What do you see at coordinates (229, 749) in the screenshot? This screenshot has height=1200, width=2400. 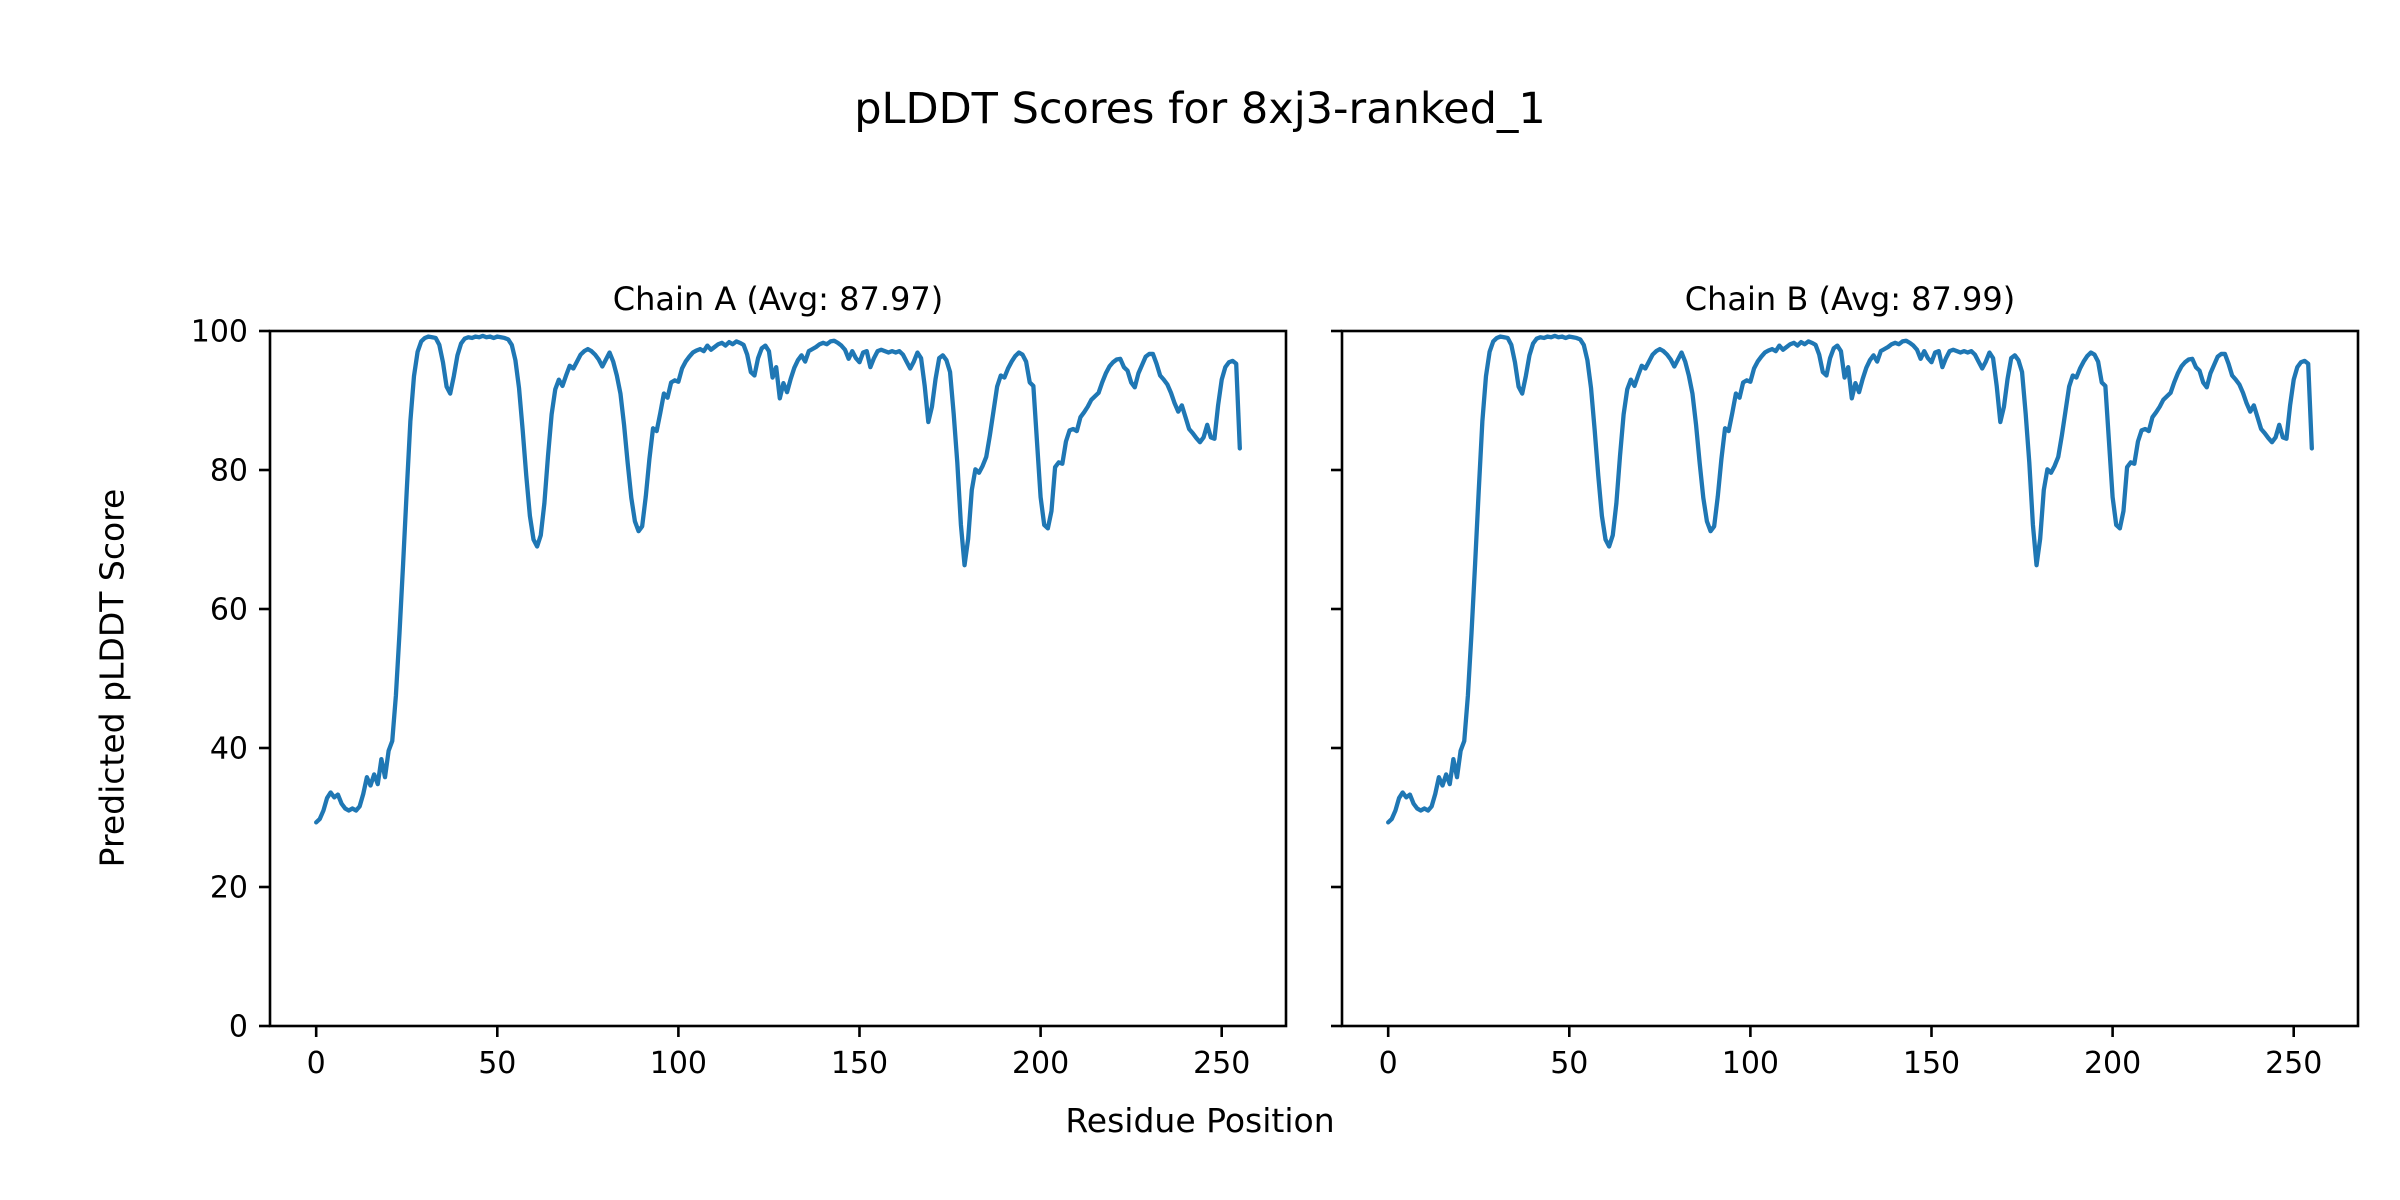 I see `y-tick-label: 40` at bounding box center [229, 749].